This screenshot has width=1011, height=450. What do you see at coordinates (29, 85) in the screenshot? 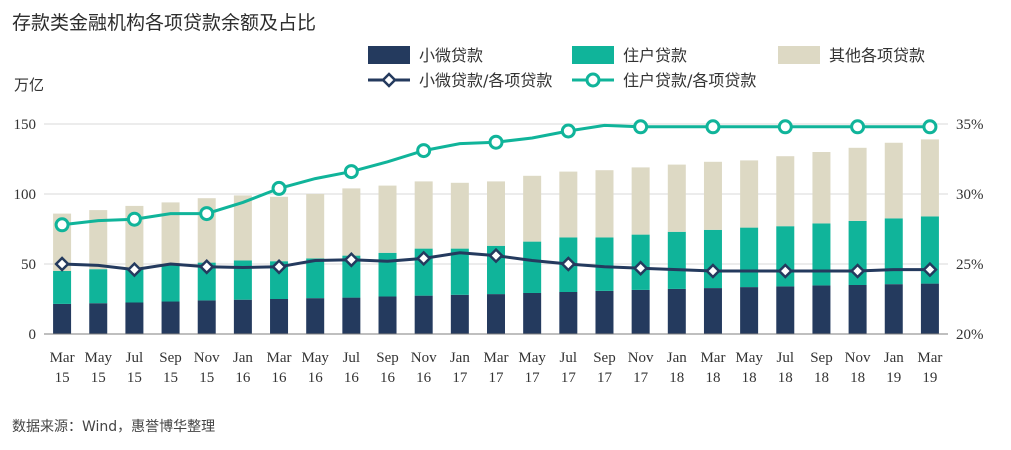
I see `y-axis-label: 万亿` at bounding box center [29, 85].